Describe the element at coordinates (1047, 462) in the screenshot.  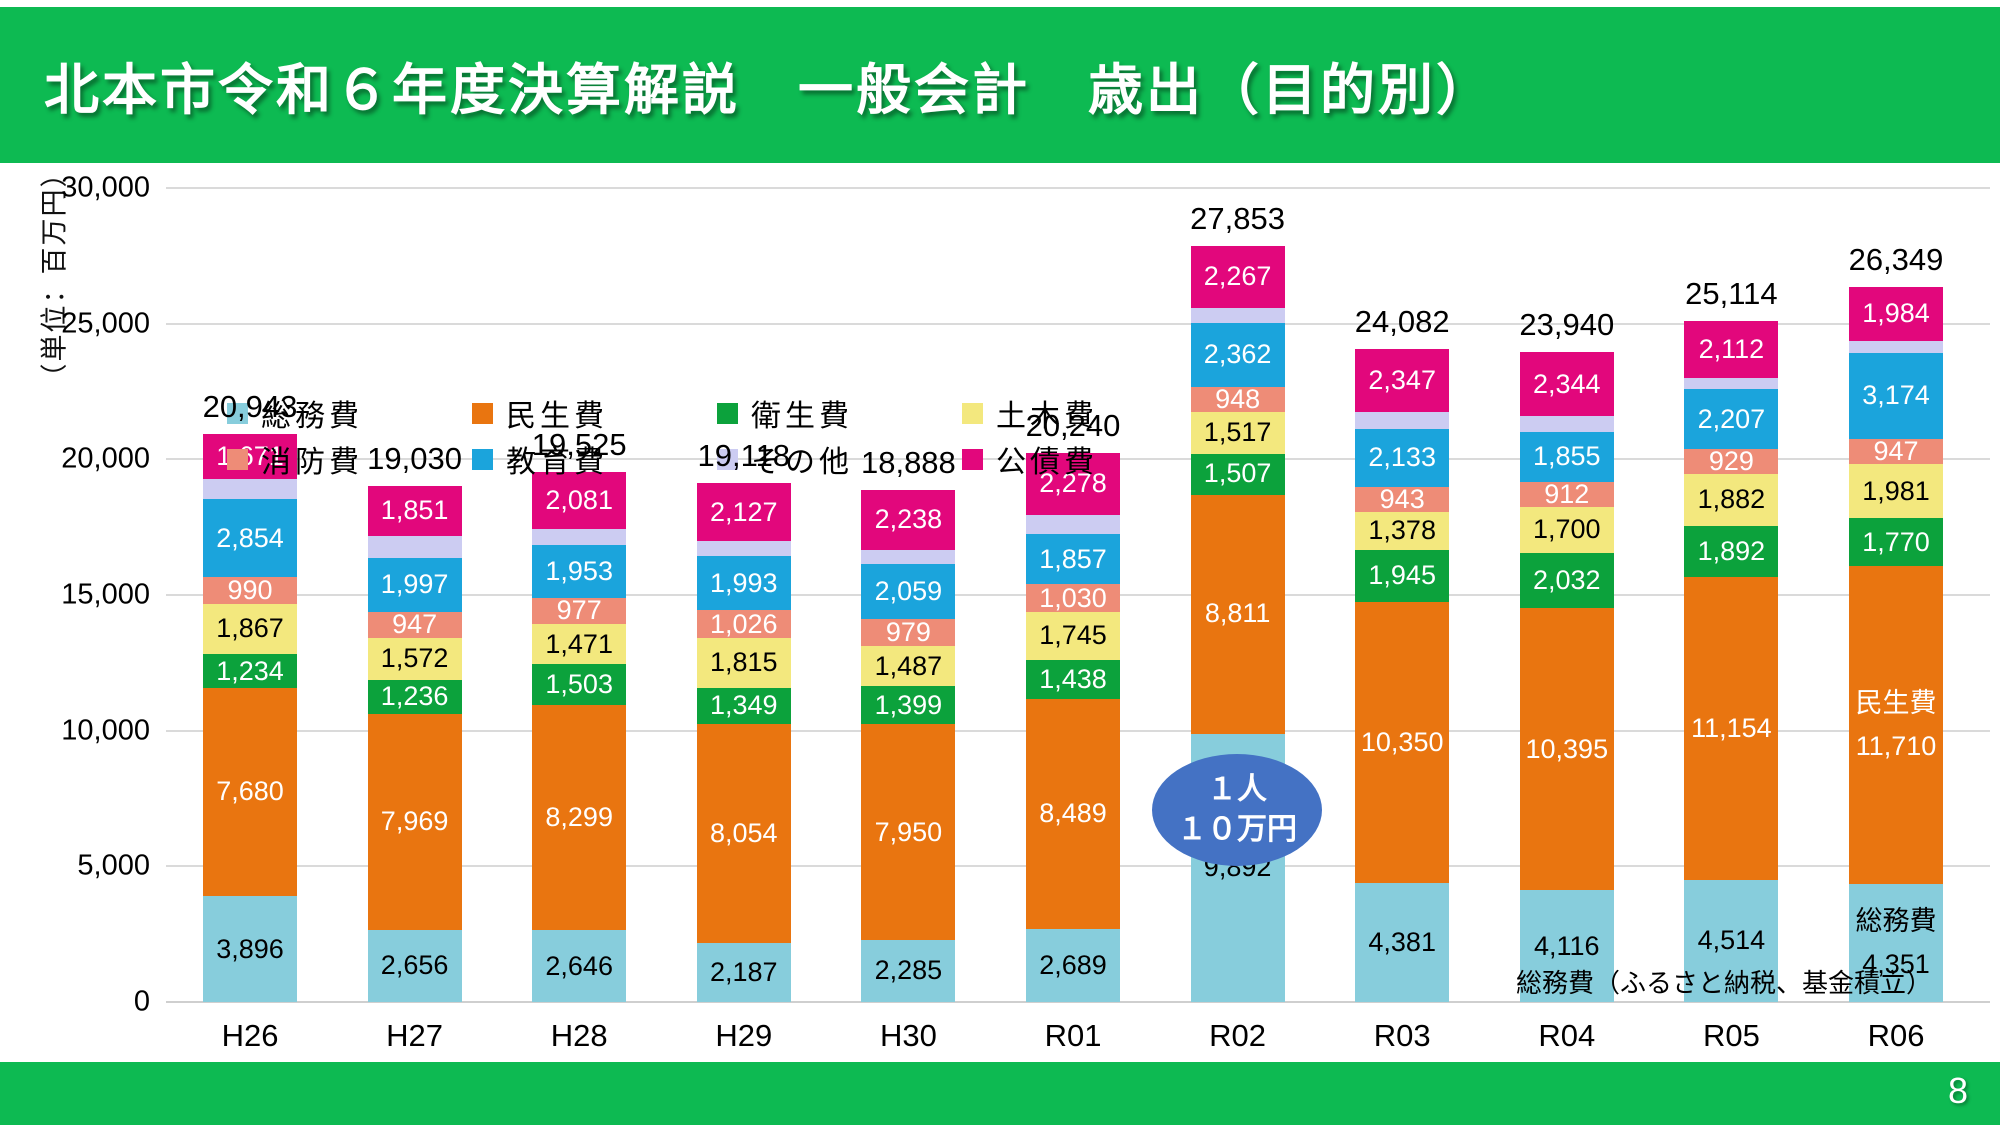
I see `legend-label: 公債費` at that location.